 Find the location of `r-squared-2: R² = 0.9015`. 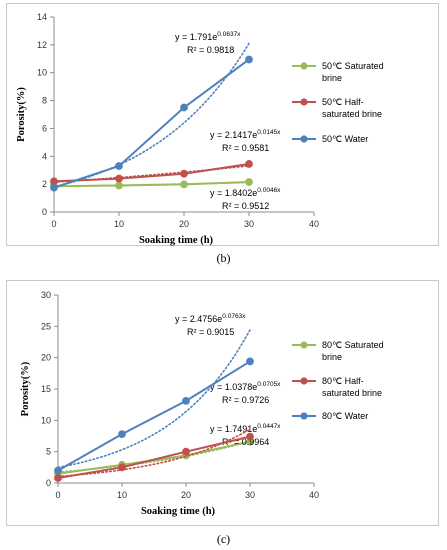

r-squared-2: R² = 0.9015 is located at coordinates (210, 332).